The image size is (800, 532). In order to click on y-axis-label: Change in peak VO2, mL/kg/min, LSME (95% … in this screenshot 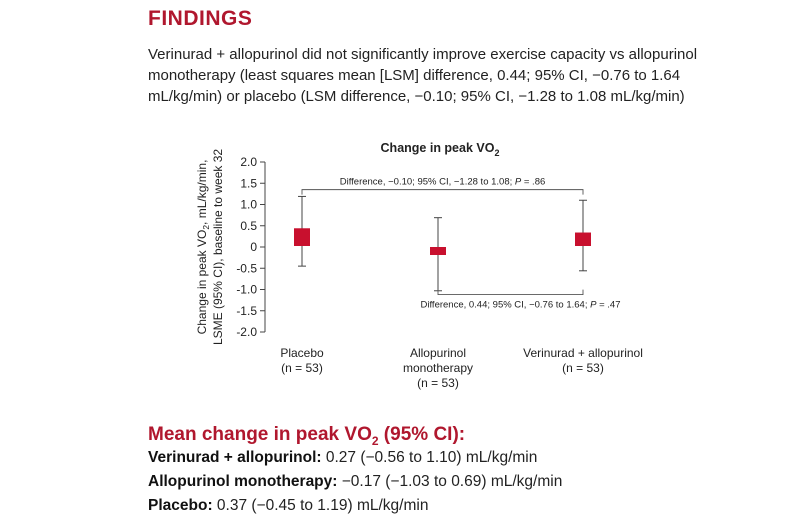, I will do `click(210, 247)`.